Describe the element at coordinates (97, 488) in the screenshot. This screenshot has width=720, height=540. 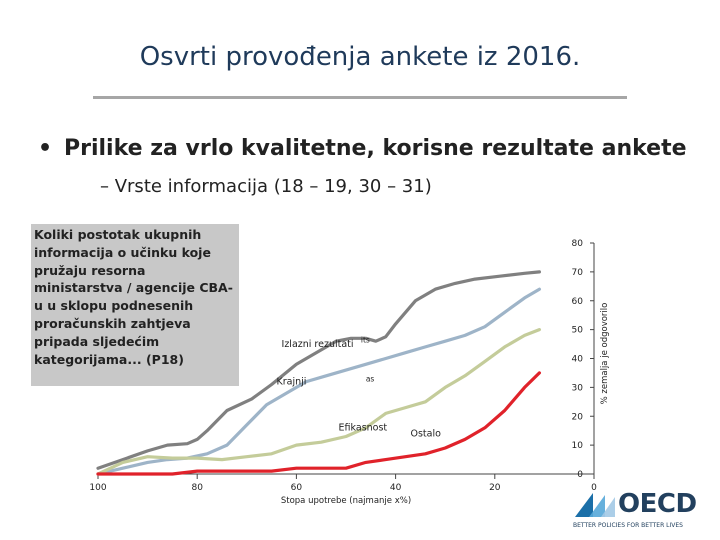
I see `x-tick-label: 100` at that location.